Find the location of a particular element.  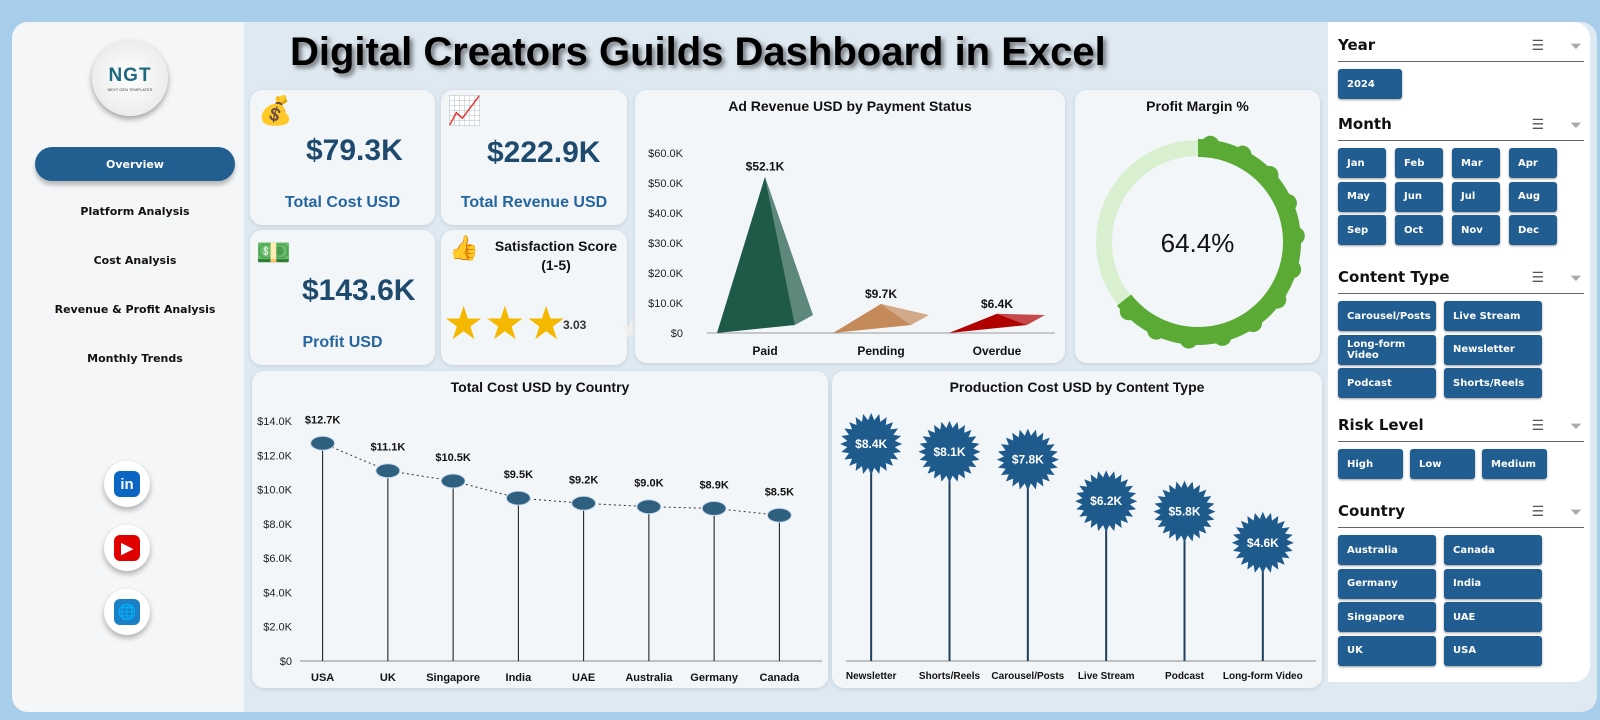

slicer-item: Oct is located at coordinates (1419, 230).